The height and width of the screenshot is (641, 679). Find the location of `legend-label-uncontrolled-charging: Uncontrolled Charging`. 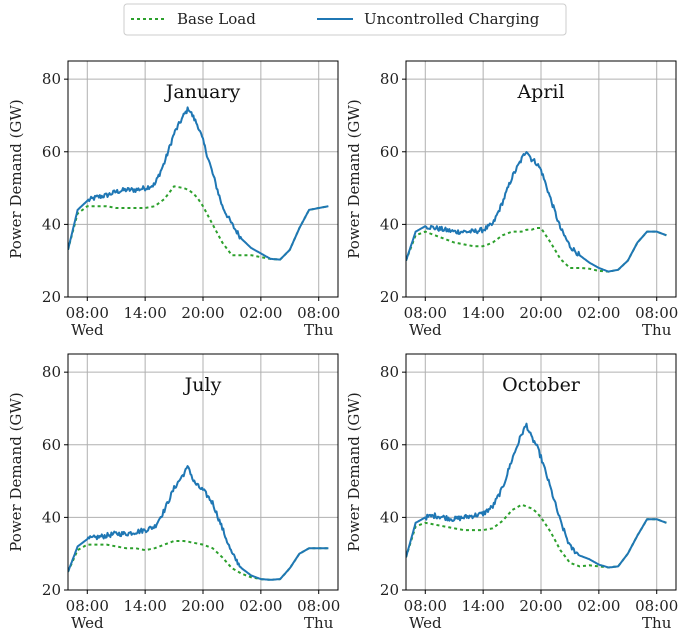

legend-label-uncontrolled-charging: Uncontrolled Charging is located at coordinates (452, 19).